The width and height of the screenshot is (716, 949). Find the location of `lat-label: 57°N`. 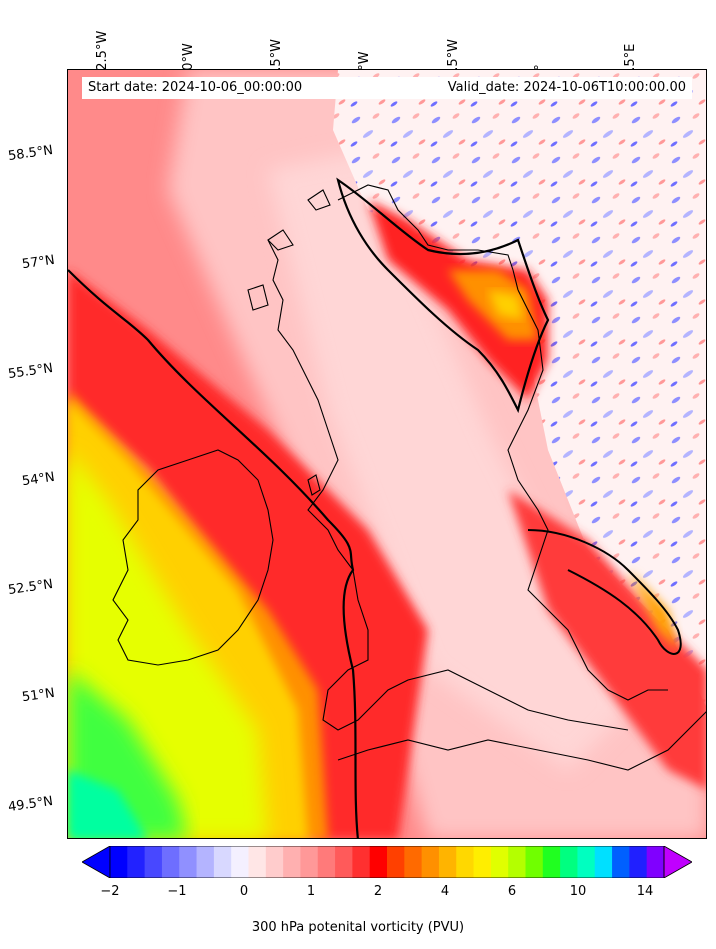

lat-label: 57°N is located at coordinates (38, 262).